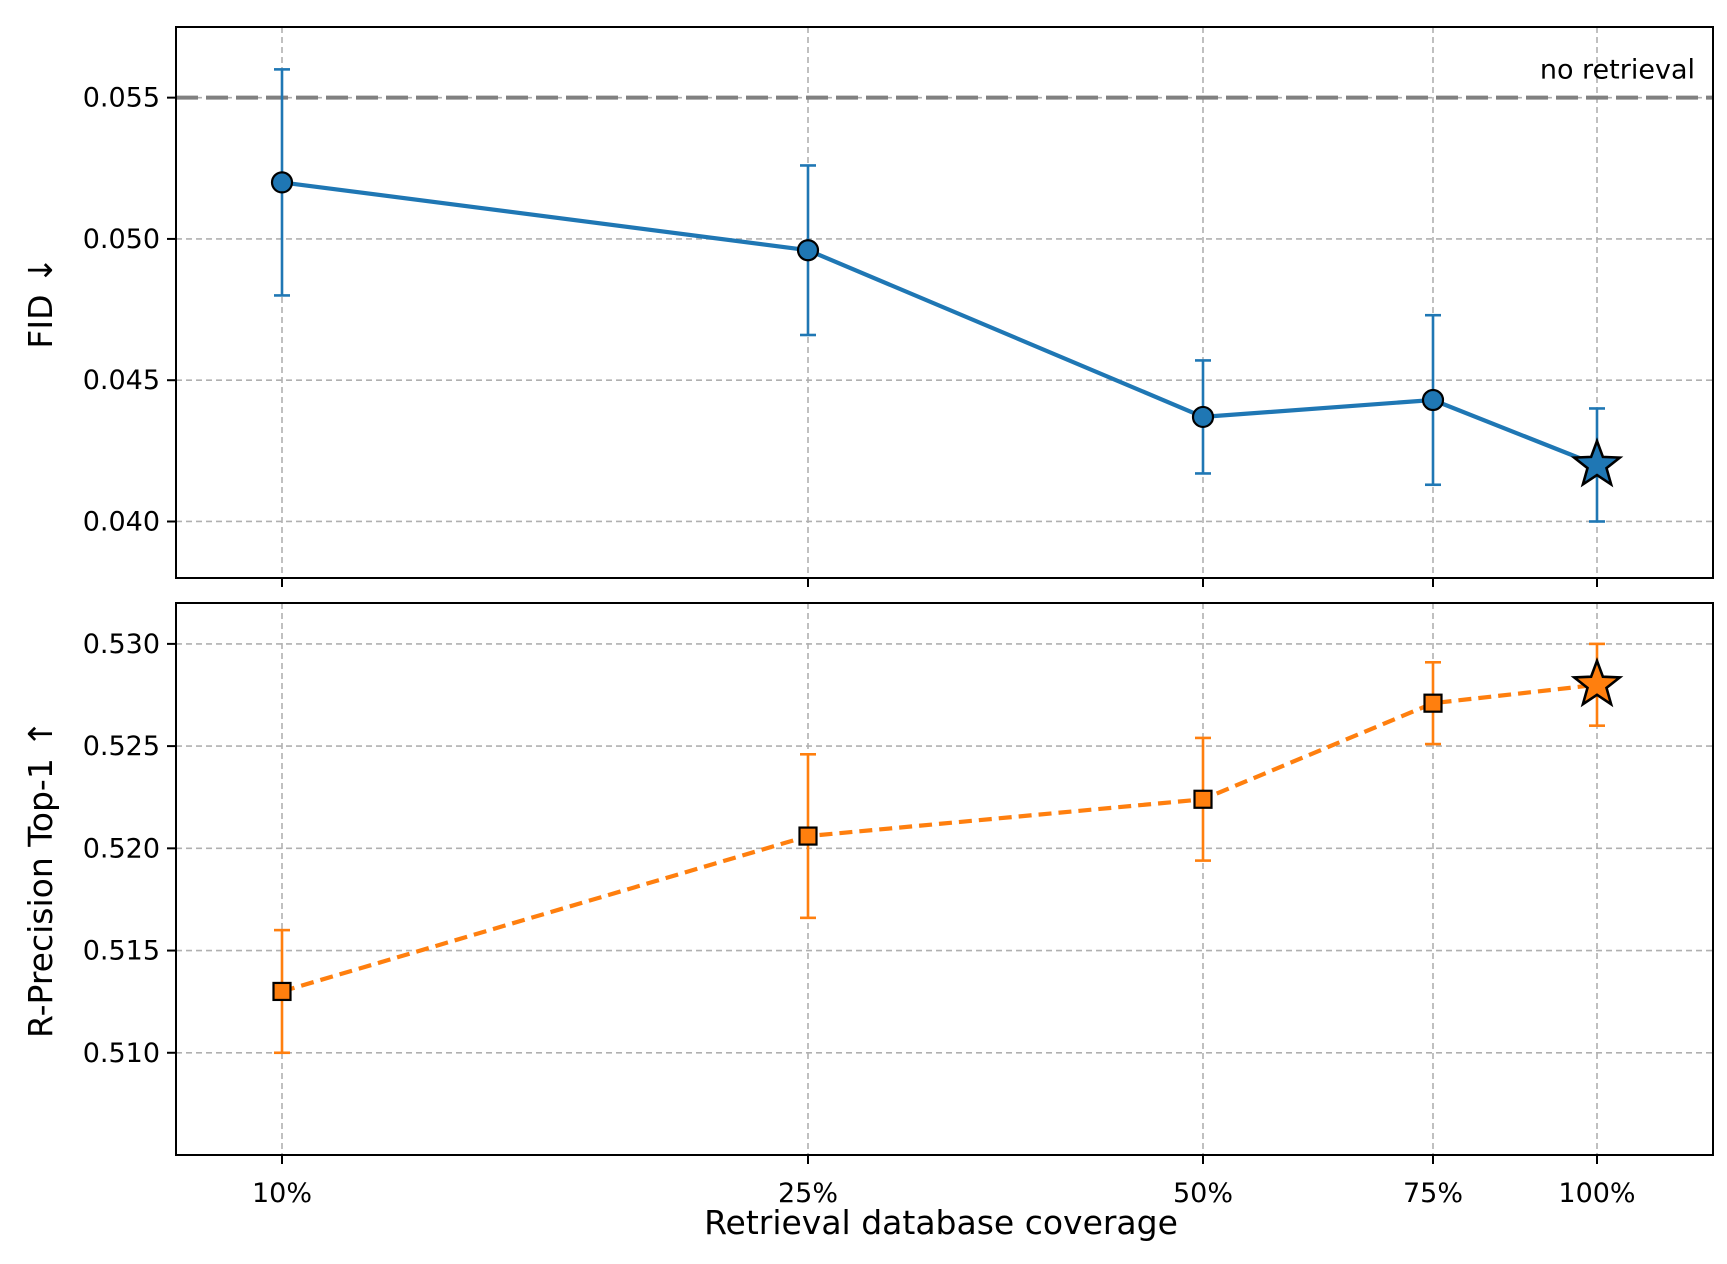  Describe the element at coordinates (40, 302) in the screenshot. I see `y-axis-label: FID ↓` at that location.